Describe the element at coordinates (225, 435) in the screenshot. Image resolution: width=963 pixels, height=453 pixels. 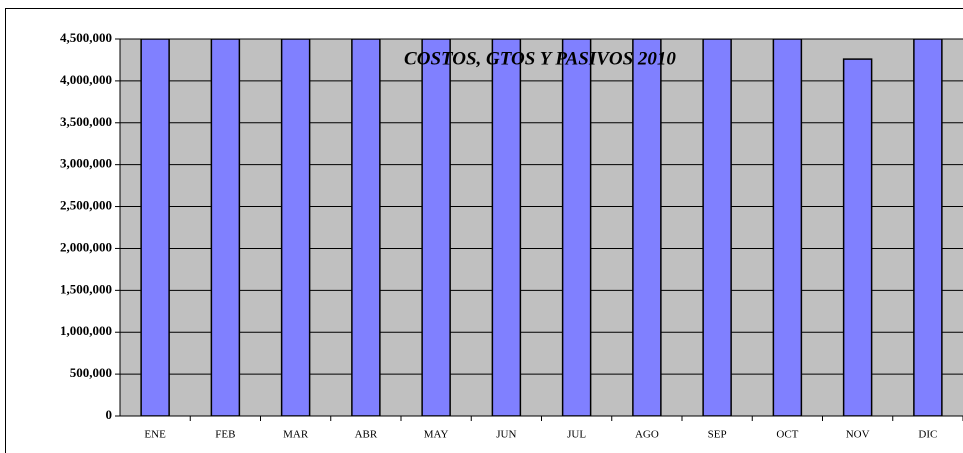
I see `x-tick-label: FEB` at that location.